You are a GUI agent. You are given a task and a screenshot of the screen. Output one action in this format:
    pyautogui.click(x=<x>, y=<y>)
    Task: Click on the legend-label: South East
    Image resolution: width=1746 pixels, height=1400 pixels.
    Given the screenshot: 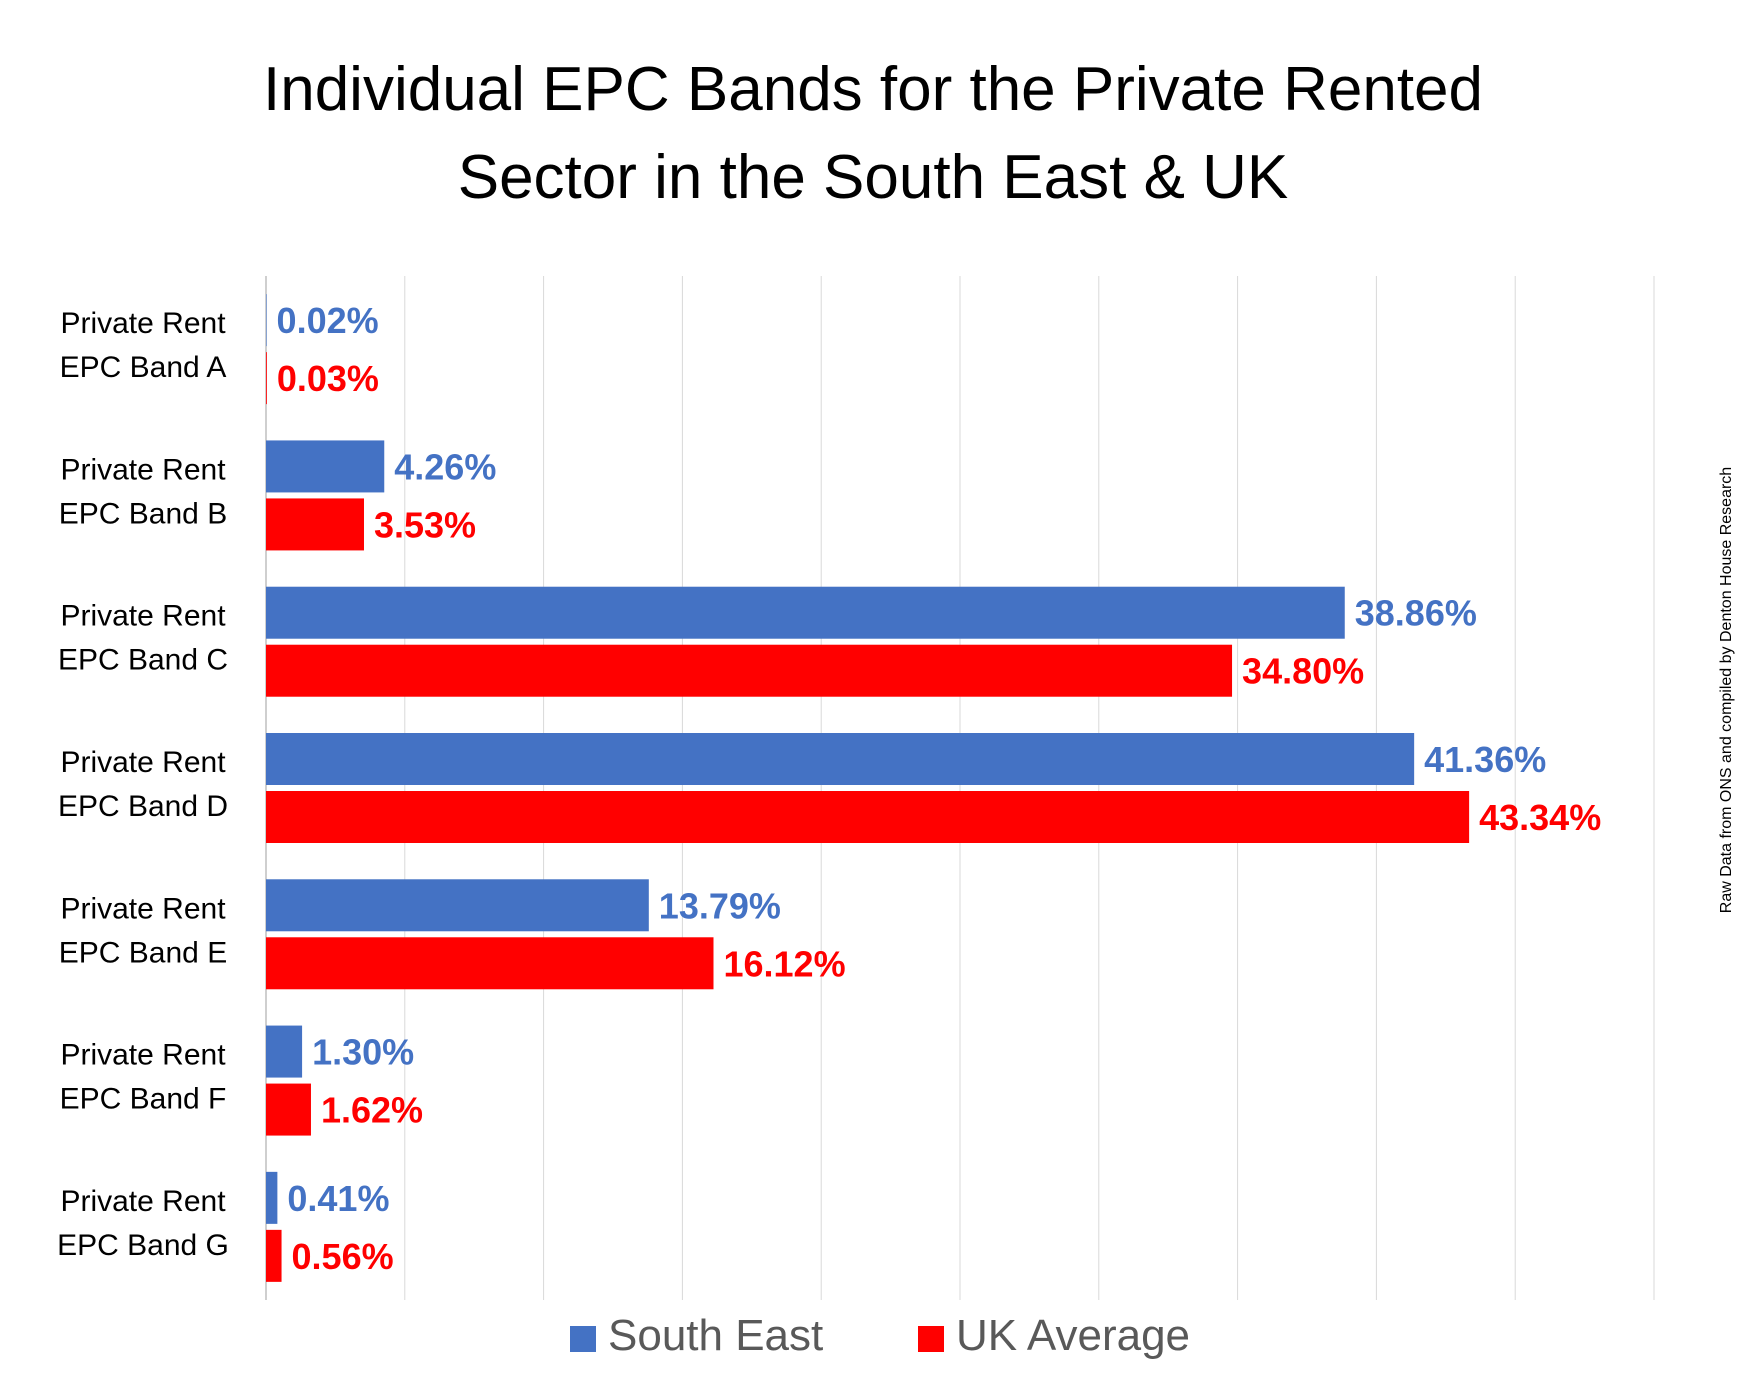 What is the action you would take?
    pyautogui.click(x=715, y=1335)
    